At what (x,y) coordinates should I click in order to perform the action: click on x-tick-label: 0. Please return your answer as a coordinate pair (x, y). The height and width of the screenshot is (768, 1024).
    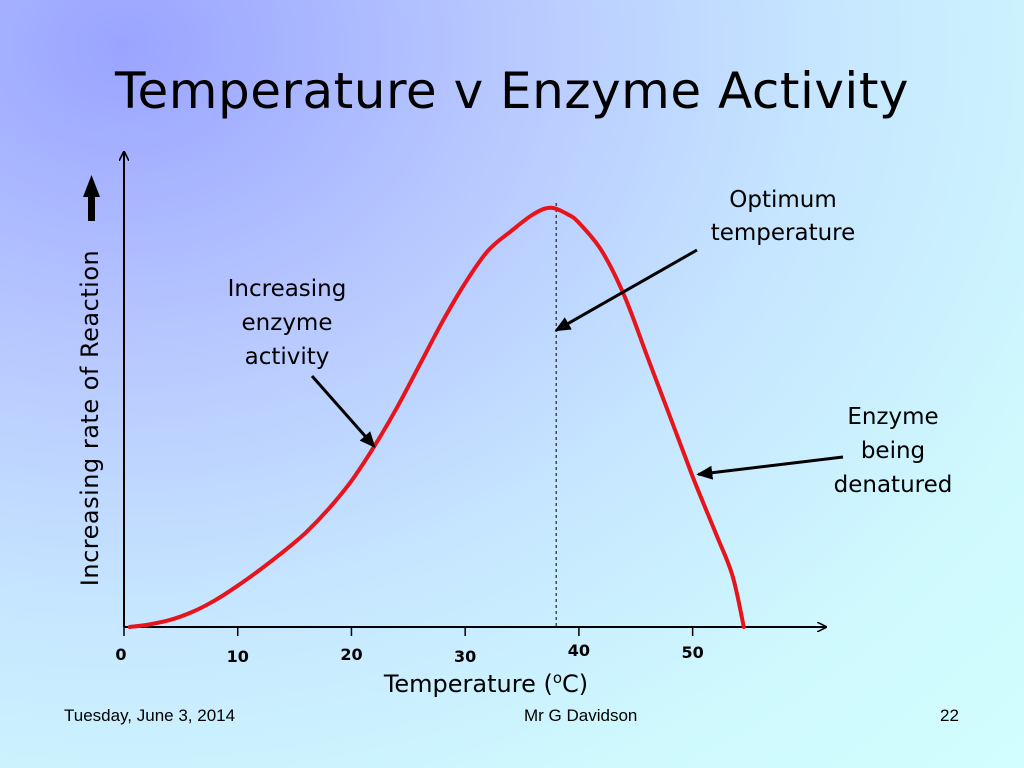
    Looking at the image, I should click on (120, 654).